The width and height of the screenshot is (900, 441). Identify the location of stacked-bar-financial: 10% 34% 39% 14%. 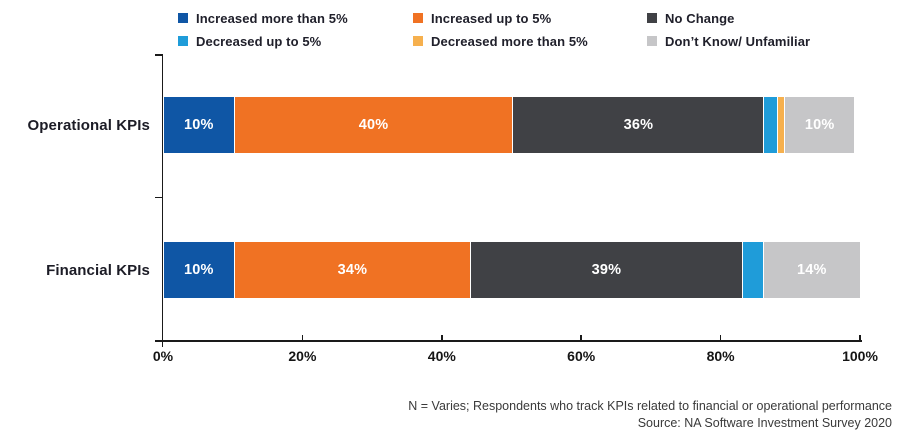
(512, 270).